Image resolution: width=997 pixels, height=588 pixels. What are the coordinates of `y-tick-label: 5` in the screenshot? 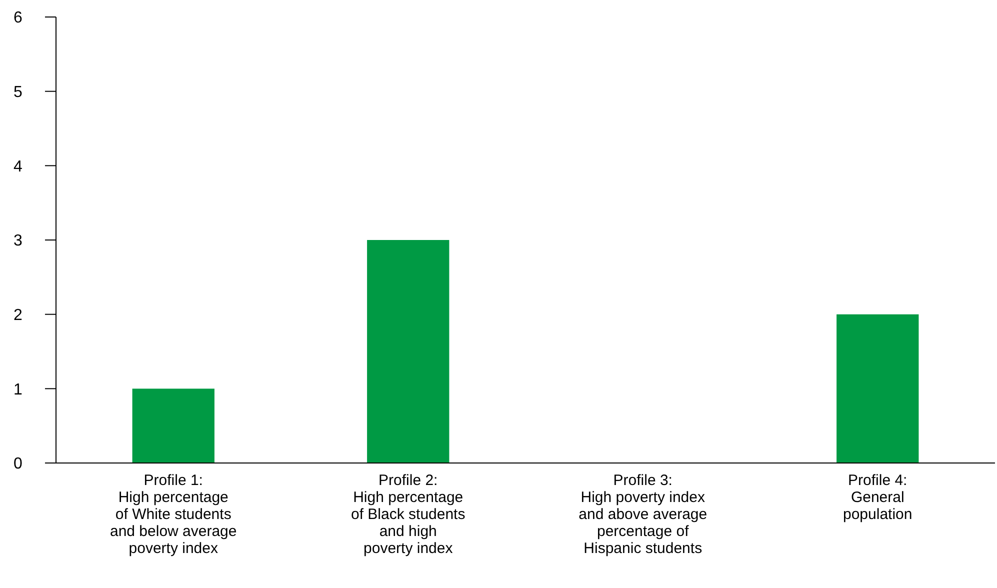 It's located at (18, 92).